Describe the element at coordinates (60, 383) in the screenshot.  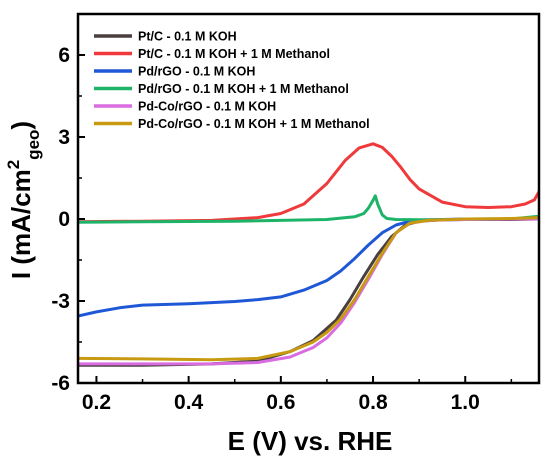
I see `y-tick-label-0: -6` at that location.